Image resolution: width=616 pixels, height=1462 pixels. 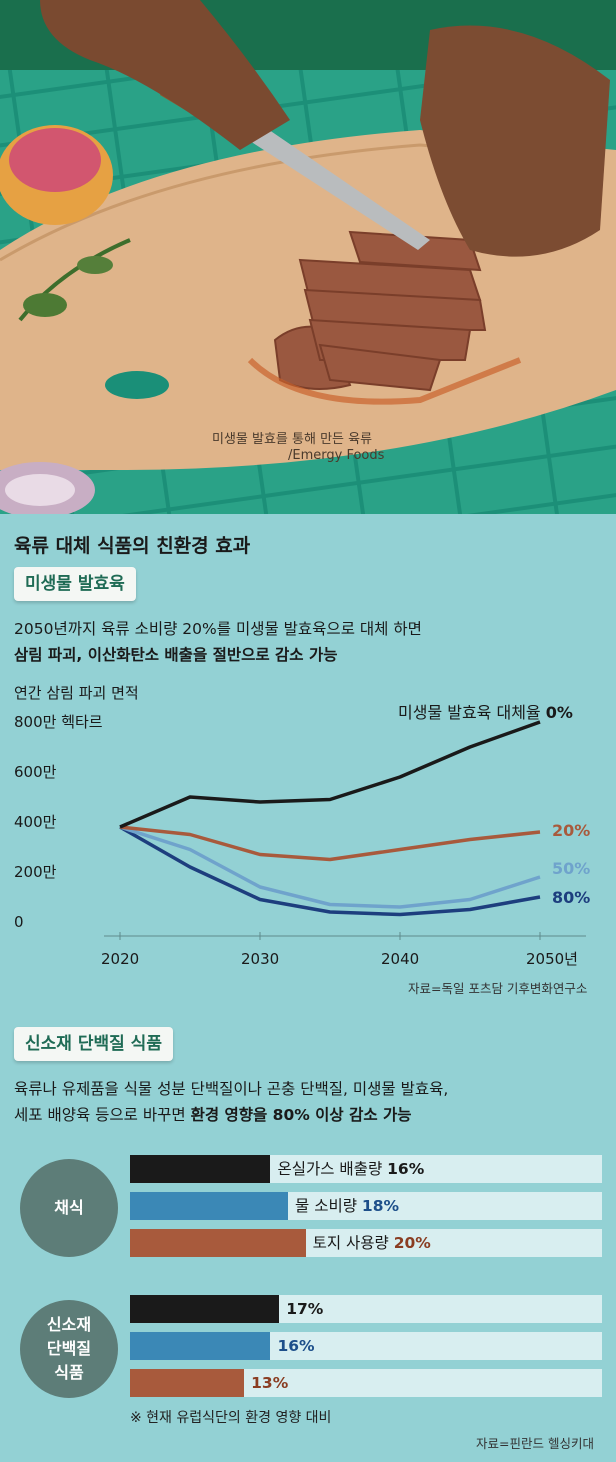 I want to click on group-name-line: 식품, so click(x=69, y=1372).